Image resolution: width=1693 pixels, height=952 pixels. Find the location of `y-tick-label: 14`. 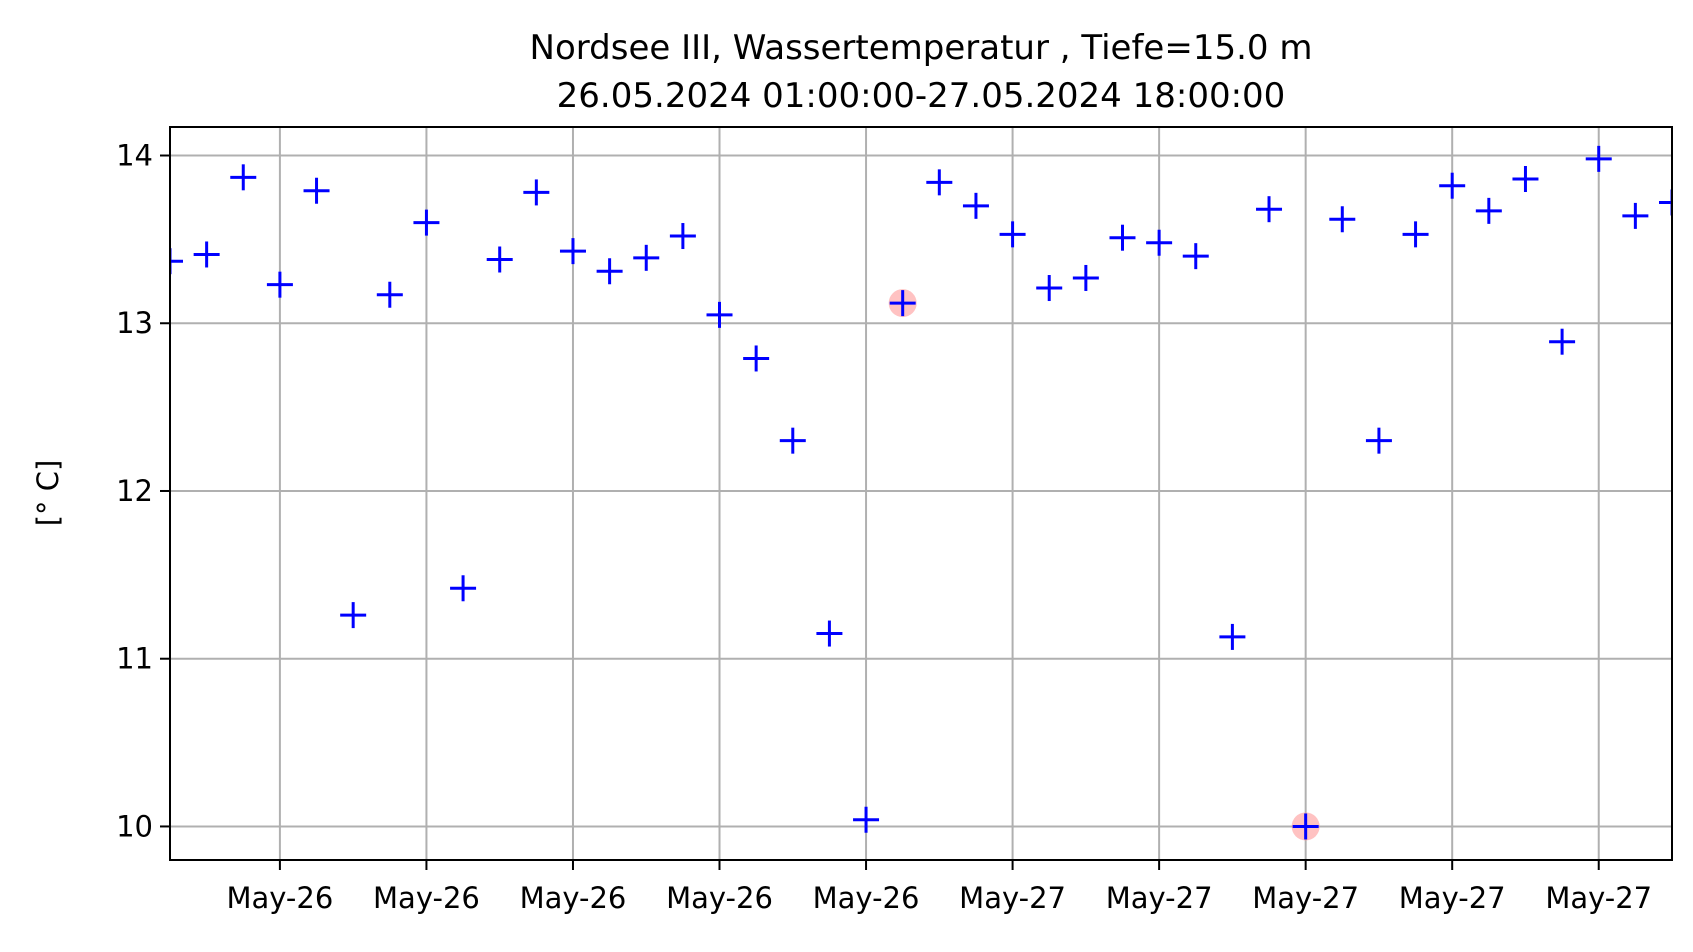

y-tick-label: 14 is located at coordinates (134, 156).